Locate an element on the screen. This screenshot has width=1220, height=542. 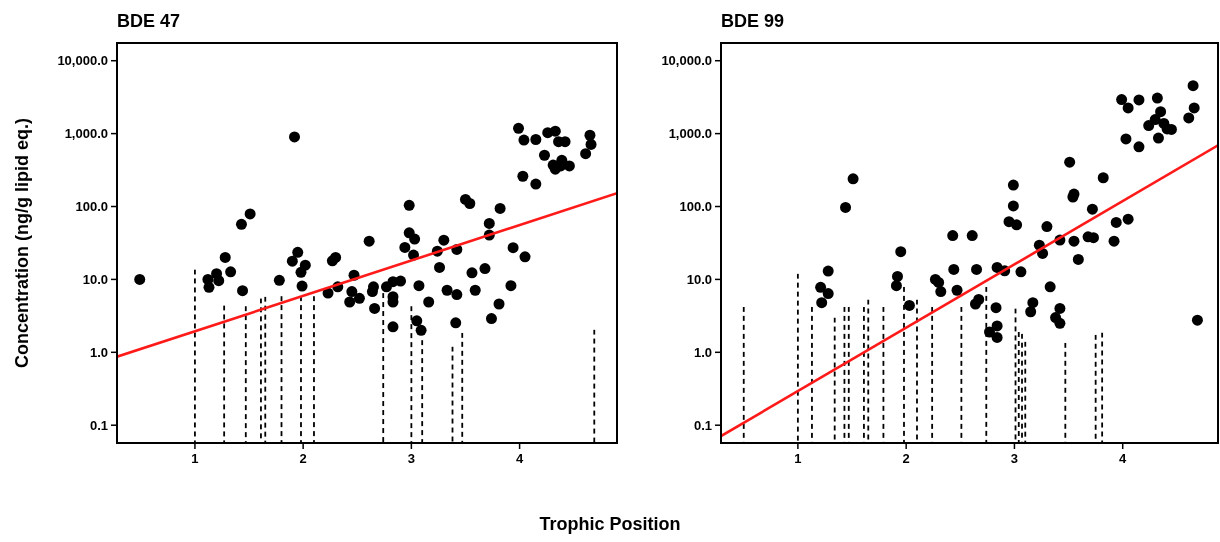
y-axis-title: Concentration (ng/g lipid eq.) is located at coordinates (22, 243).